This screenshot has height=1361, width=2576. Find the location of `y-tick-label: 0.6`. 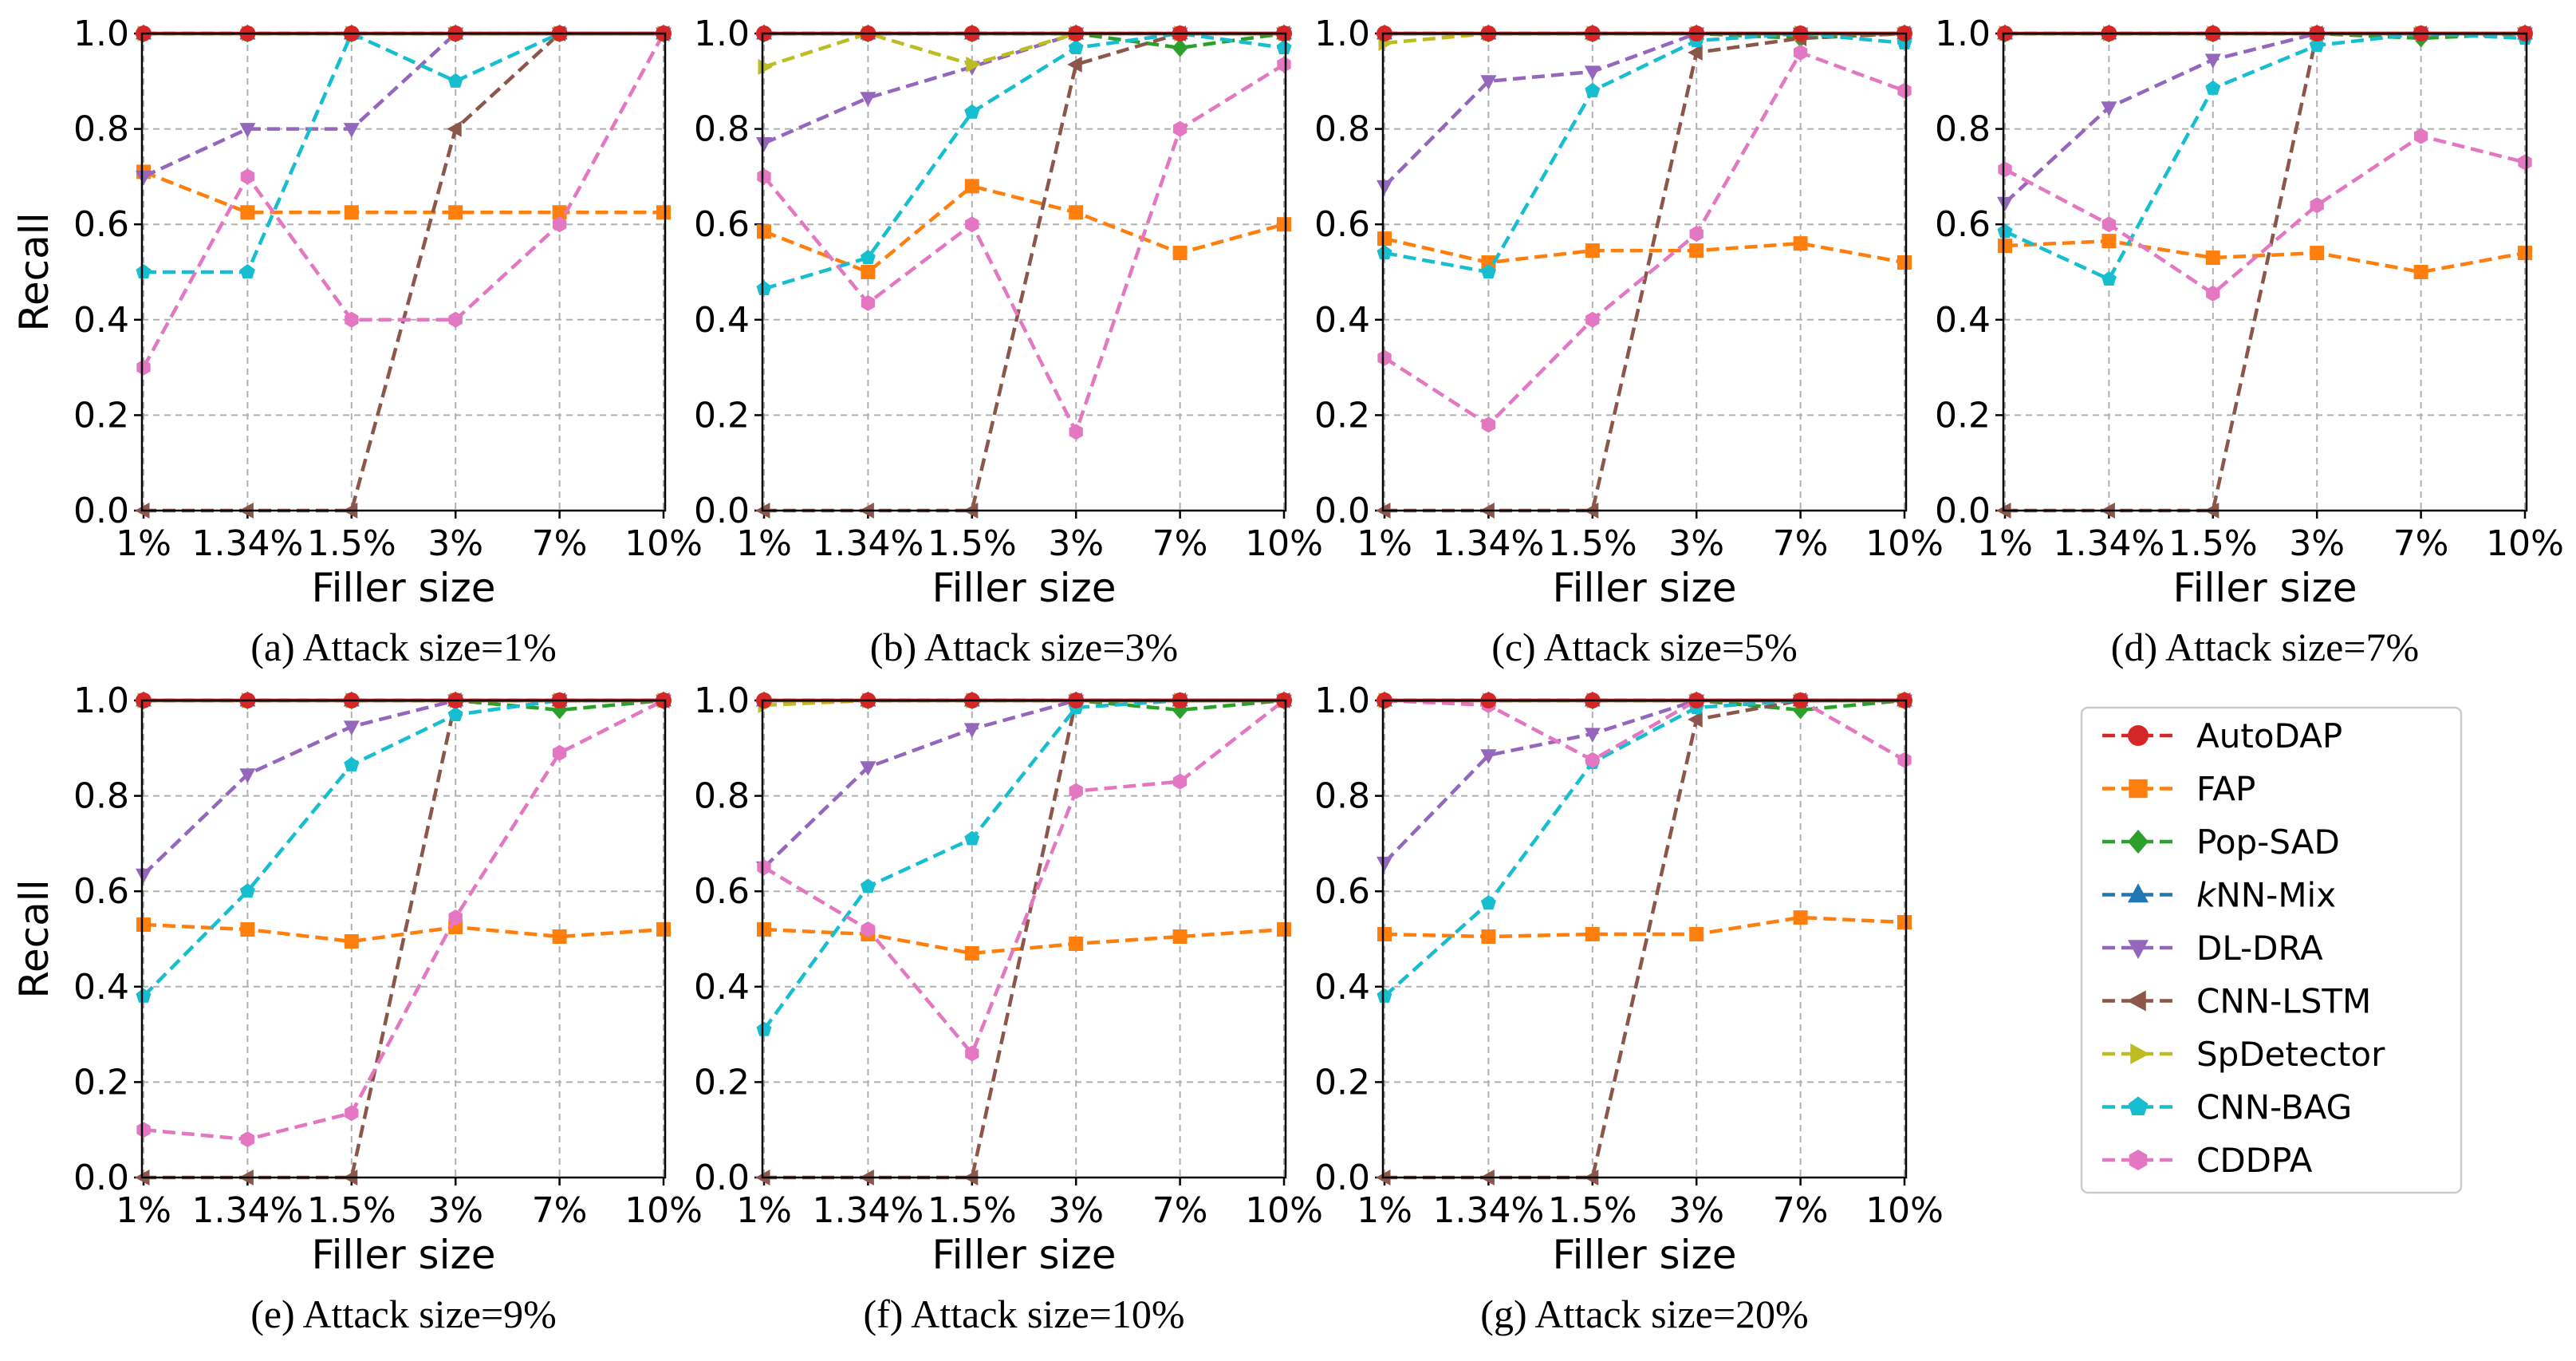

y-tick-label: 0.6 is located at coordinates (101, 891).